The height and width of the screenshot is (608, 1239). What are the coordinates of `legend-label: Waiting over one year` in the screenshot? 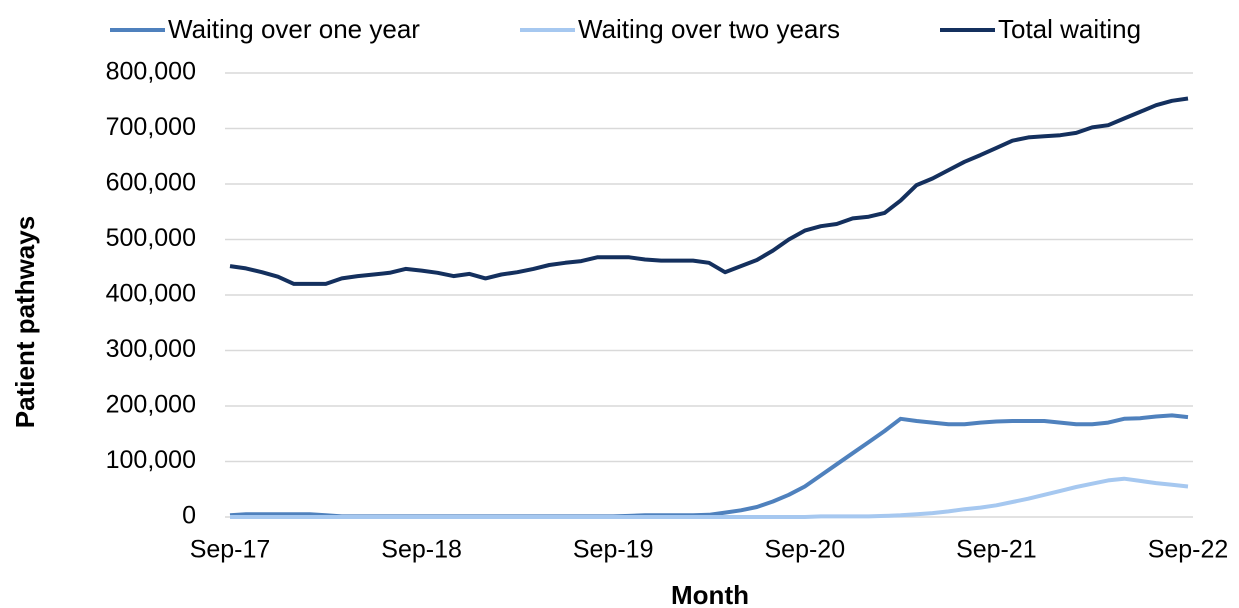 It's located at (294, 29).